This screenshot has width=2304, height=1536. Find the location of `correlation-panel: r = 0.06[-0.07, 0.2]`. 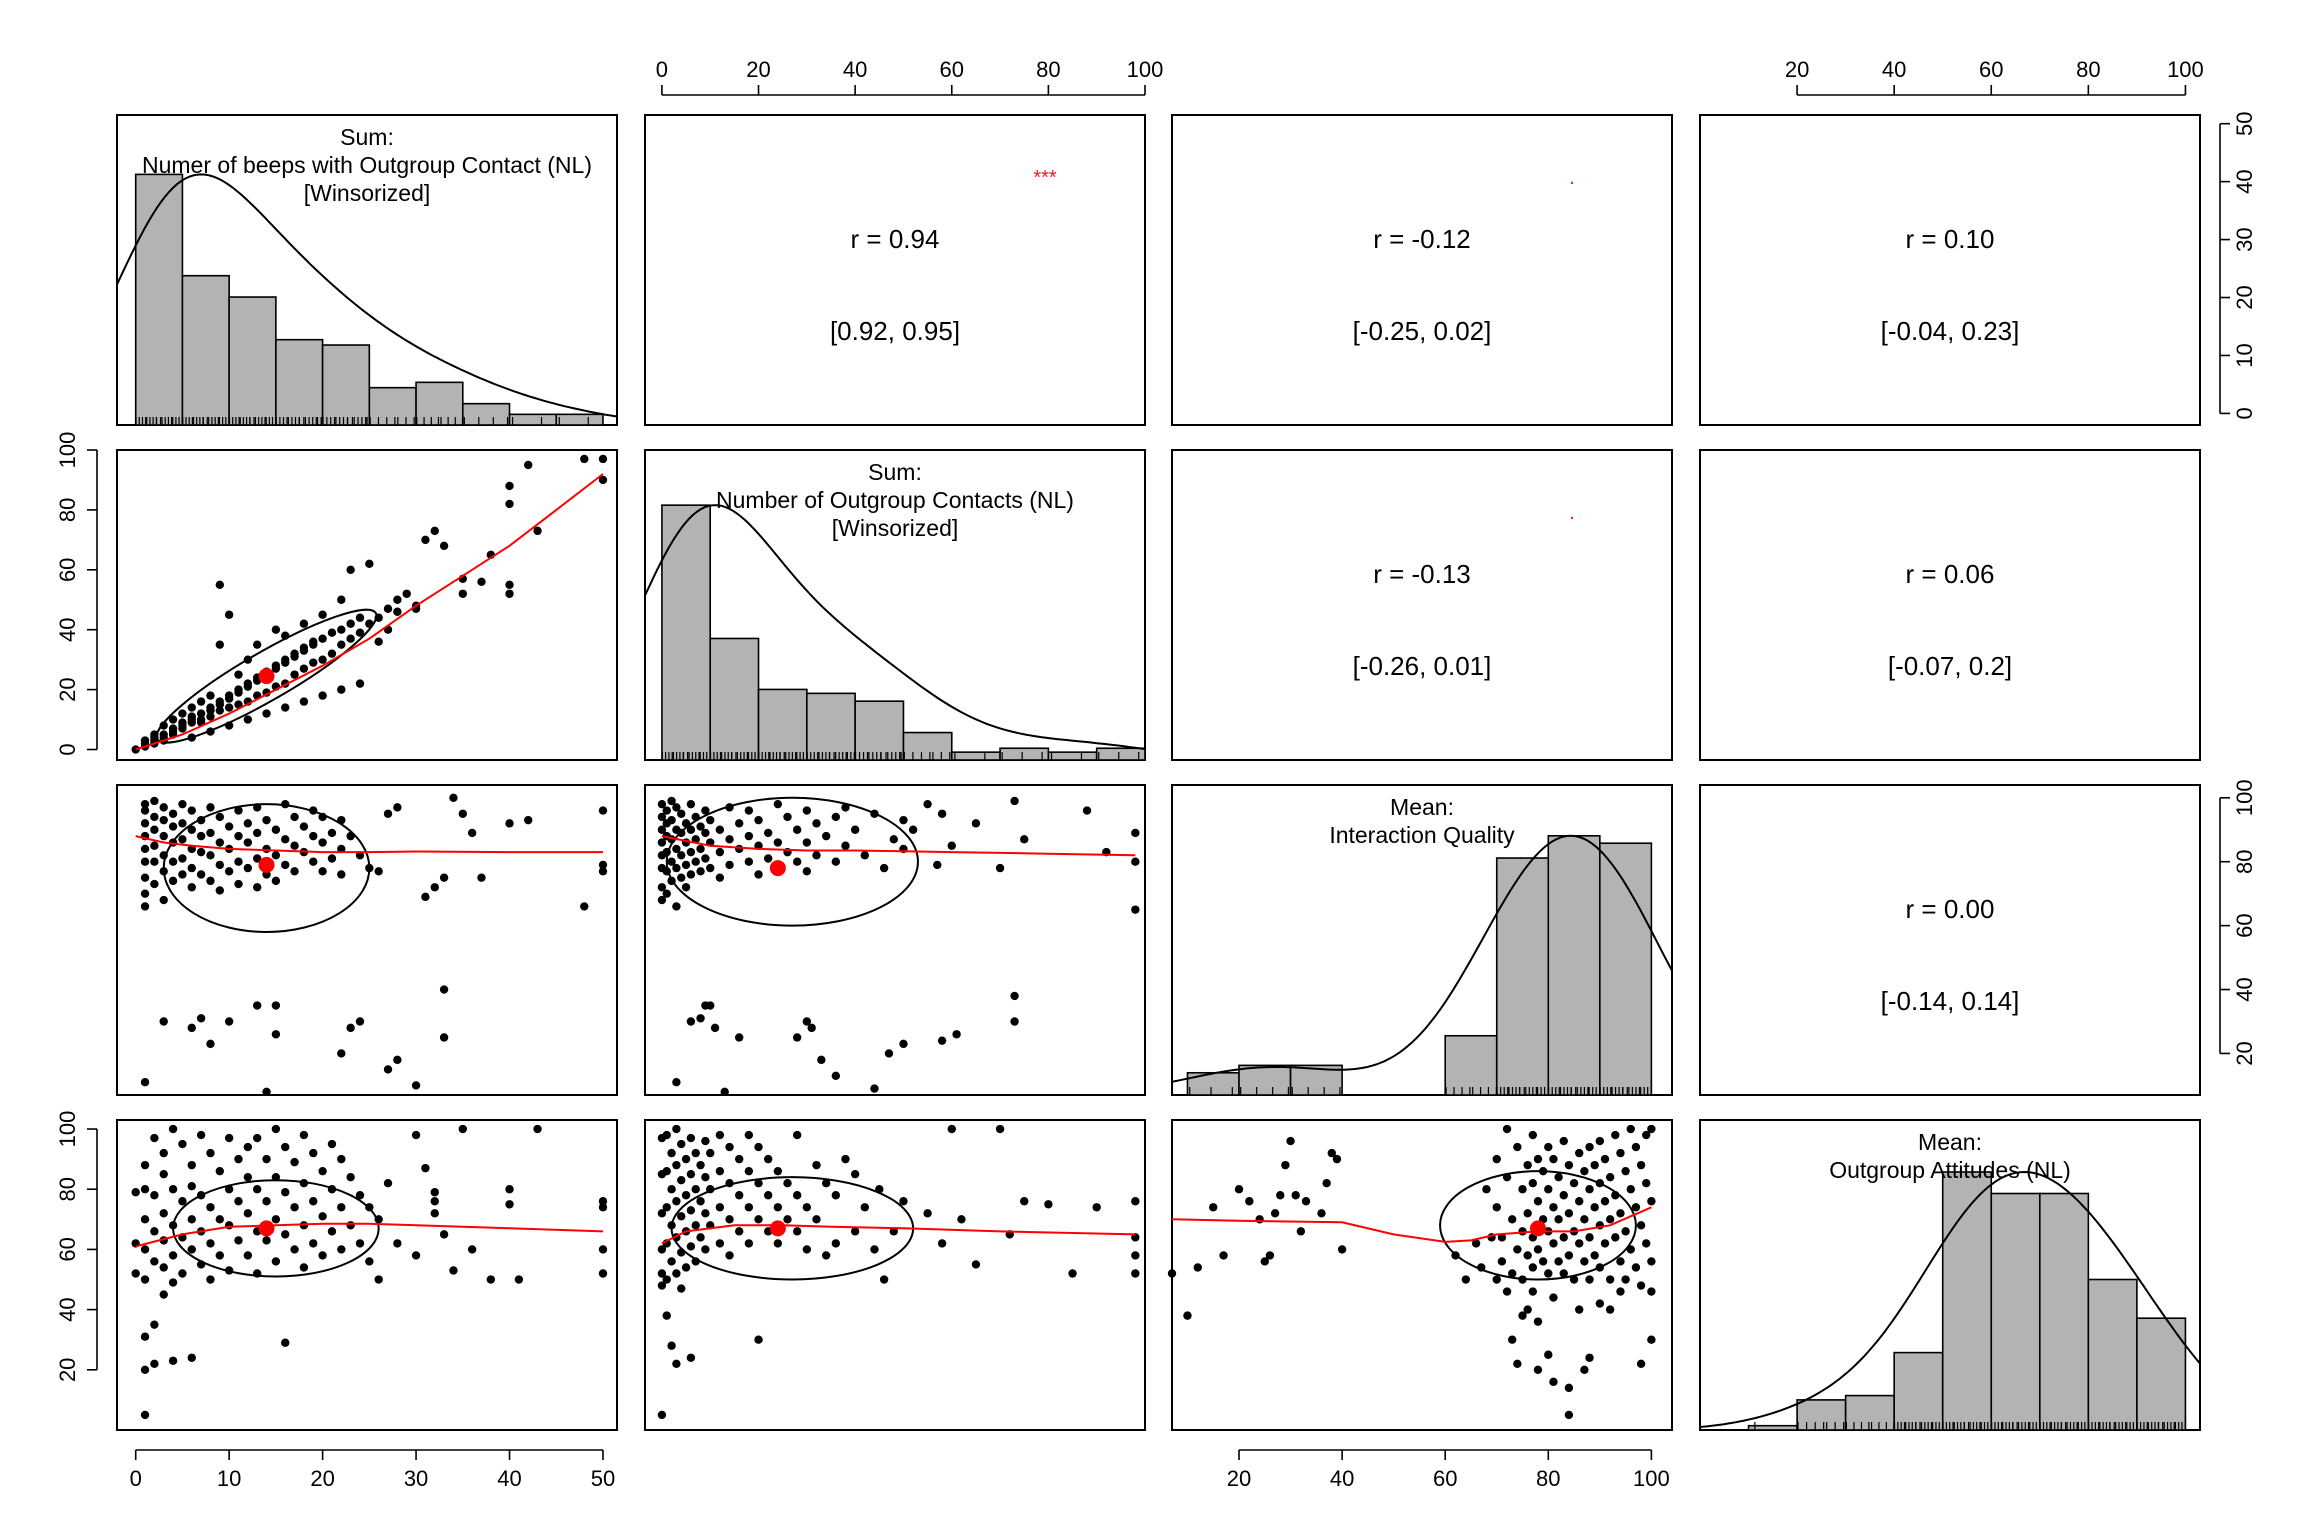

correlation-panel: r = 0.06[-0.07, 0.2] is located at coordinates (1950, 620).